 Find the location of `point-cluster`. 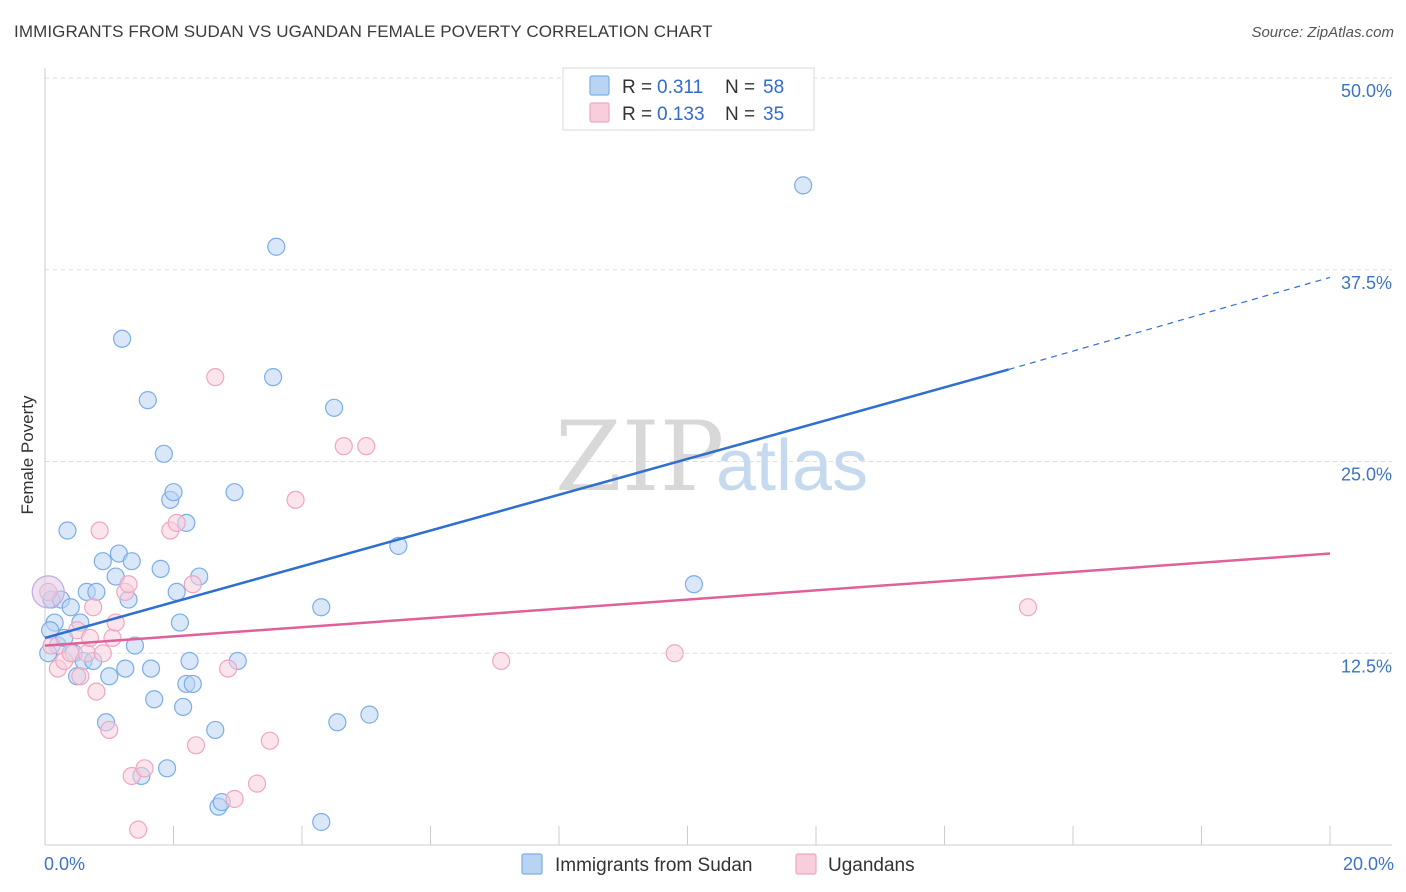

point-cluster is located at coordinates (48, 592).